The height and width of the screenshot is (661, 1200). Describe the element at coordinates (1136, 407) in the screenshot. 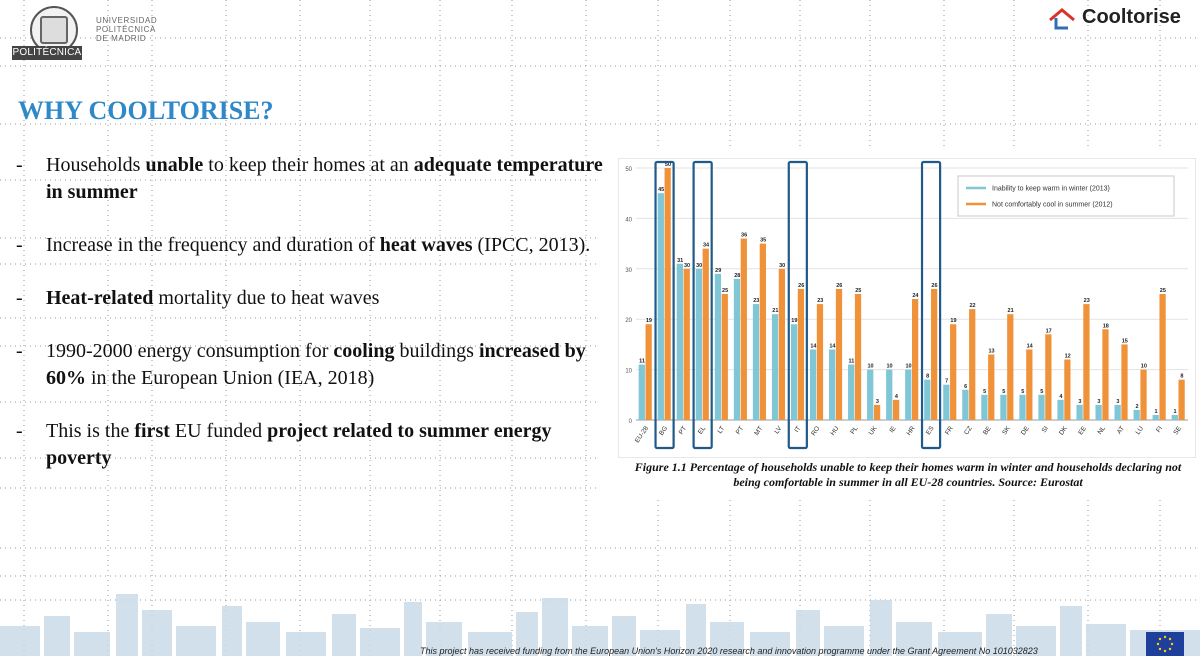

I see `data-label: 2` at that location.